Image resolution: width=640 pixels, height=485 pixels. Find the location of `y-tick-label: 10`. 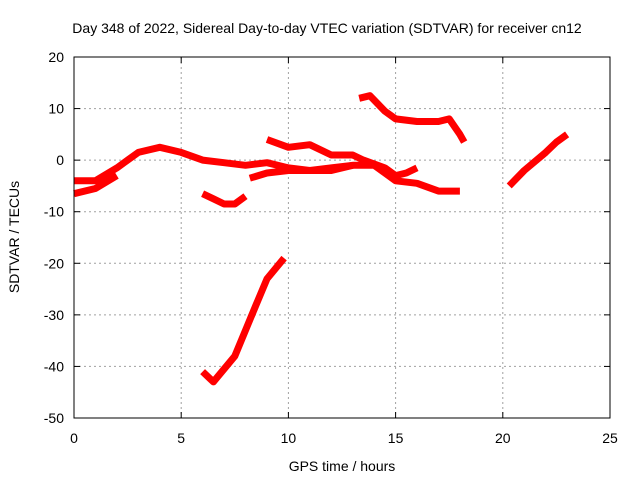

y-tick-label: 10 is located at coordinates (56, 109).